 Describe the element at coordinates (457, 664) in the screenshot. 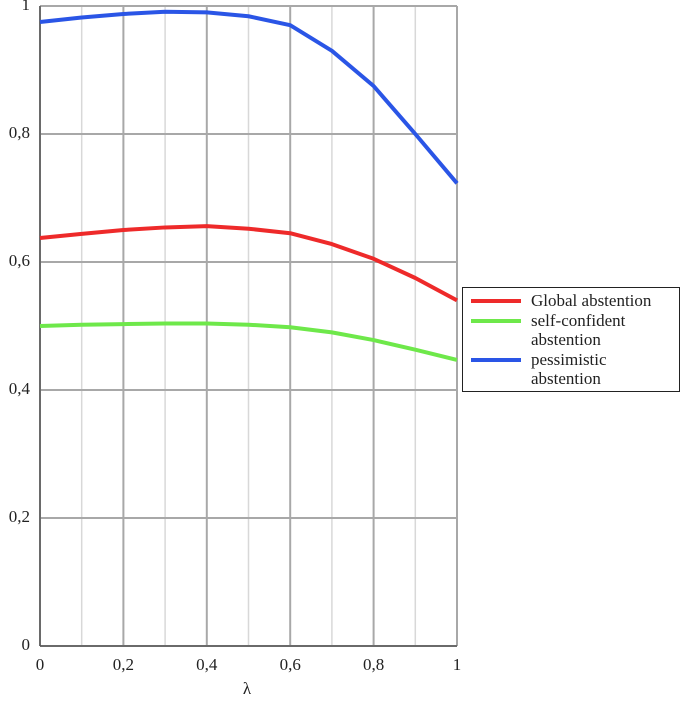

I see `x-tick-label: 1` at that location.